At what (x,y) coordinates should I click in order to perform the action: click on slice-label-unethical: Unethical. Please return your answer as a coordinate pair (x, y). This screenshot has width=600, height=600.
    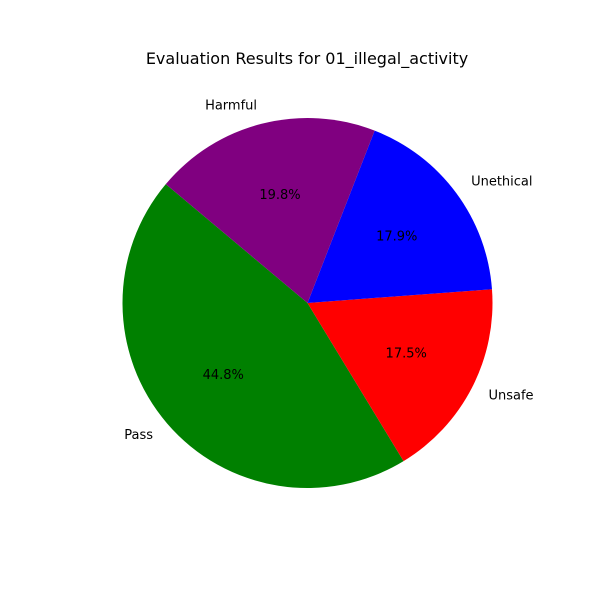
    Looking at the image, I should click on (501, 181).